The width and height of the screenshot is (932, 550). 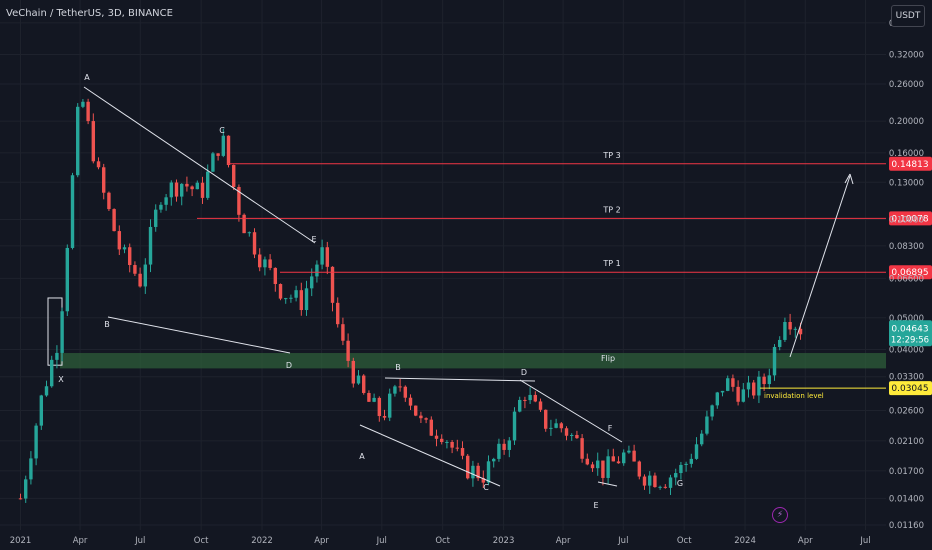 What do you see at coordinates (908, 16) in the screenshot?
I see `currency-selector: USDT` at bounding box center [908, 16].